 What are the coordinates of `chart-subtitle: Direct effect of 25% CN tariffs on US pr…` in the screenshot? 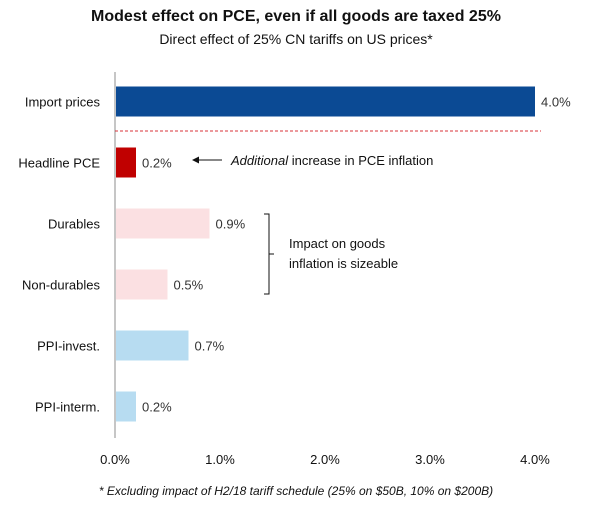 It's located at (296, 39).